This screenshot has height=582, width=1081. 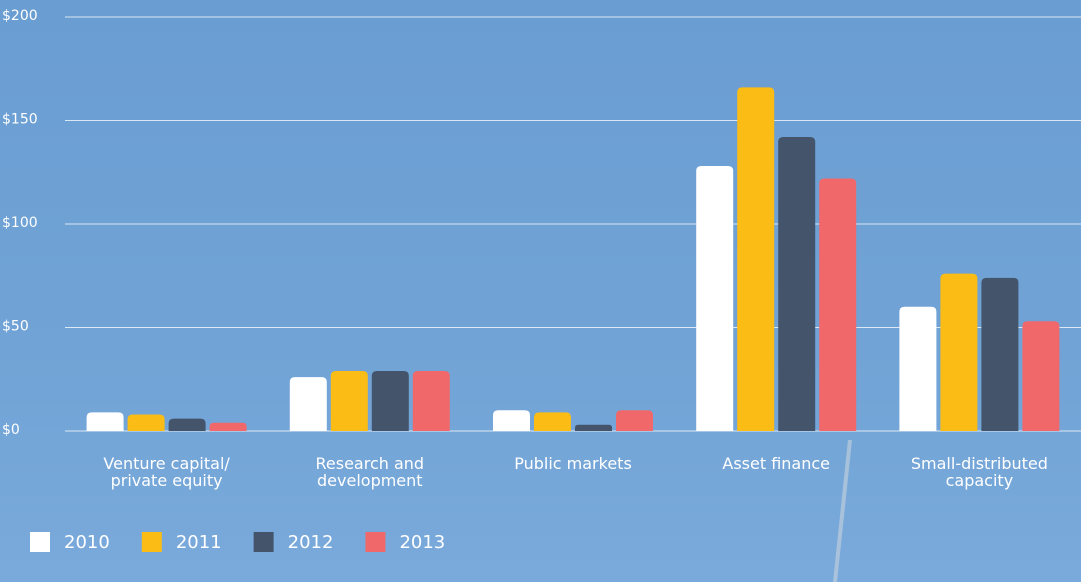 I want to click on x-tick-label: Public markets, so click(x=573, y=463).